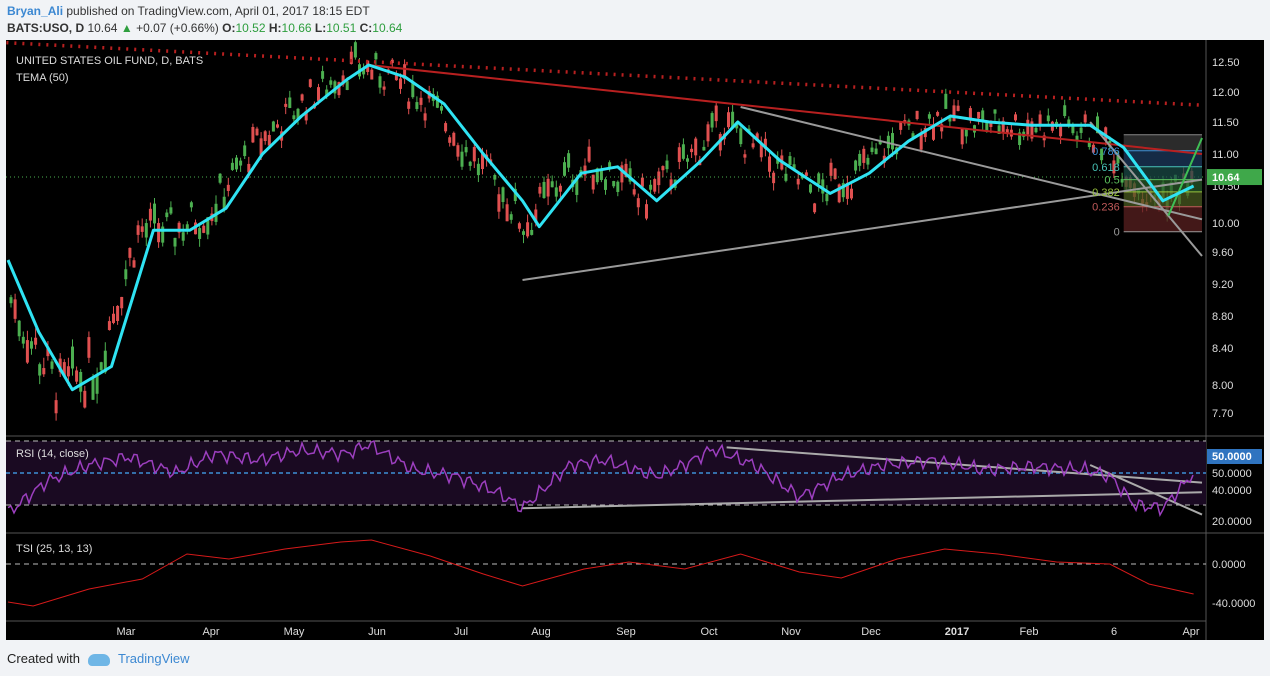 The width and height of the screenshot is (1270, 676). What do you see at coordinates (791, 632) in the screenshot?
I see `time-axis-tick: Nov` at bounding box center [791, 632].